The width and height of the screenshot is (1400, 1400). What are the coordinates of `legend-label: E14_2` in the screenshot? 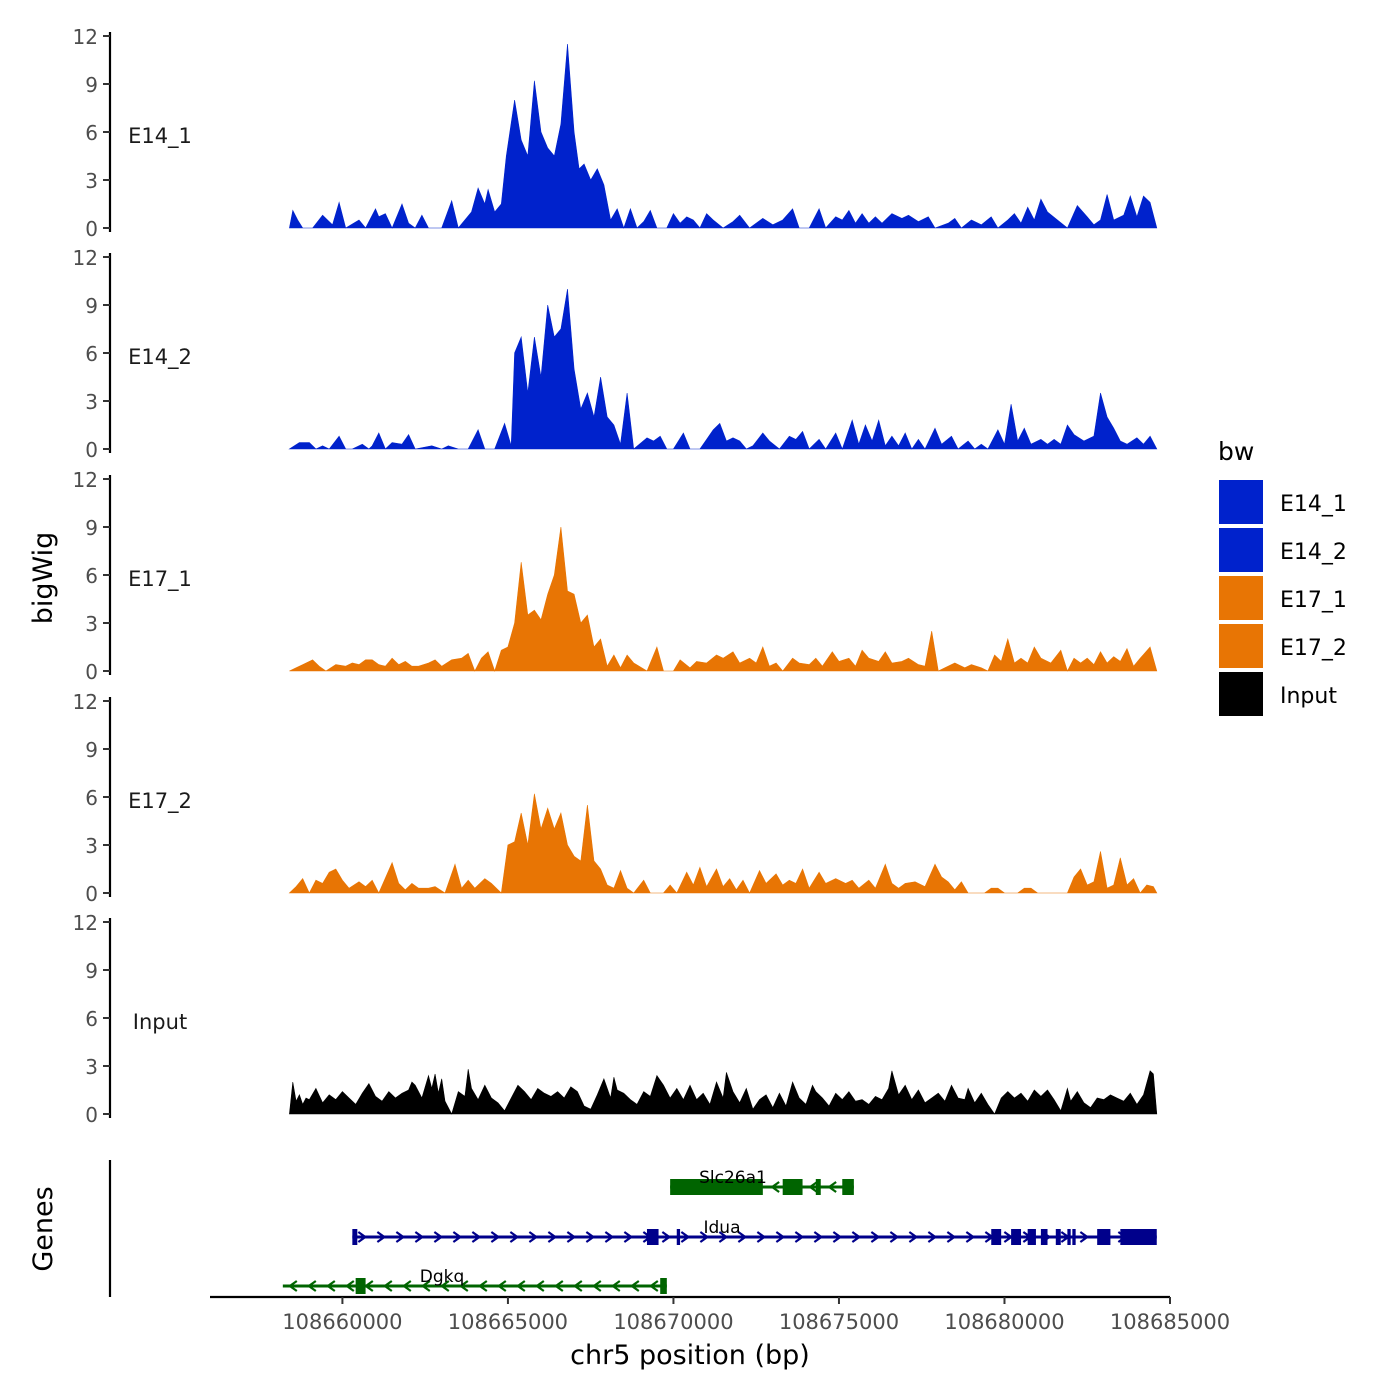 It's located at (1313, 552).